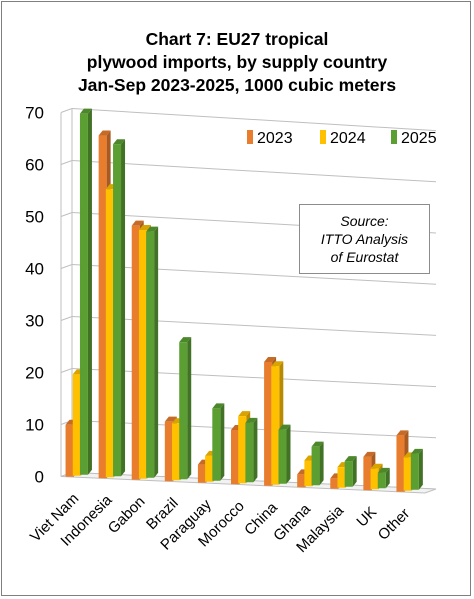  What do you see at coordinates (364, 221) in the screenshot?
I see `source-line-1: Source:` at bounding box center [364, 221].